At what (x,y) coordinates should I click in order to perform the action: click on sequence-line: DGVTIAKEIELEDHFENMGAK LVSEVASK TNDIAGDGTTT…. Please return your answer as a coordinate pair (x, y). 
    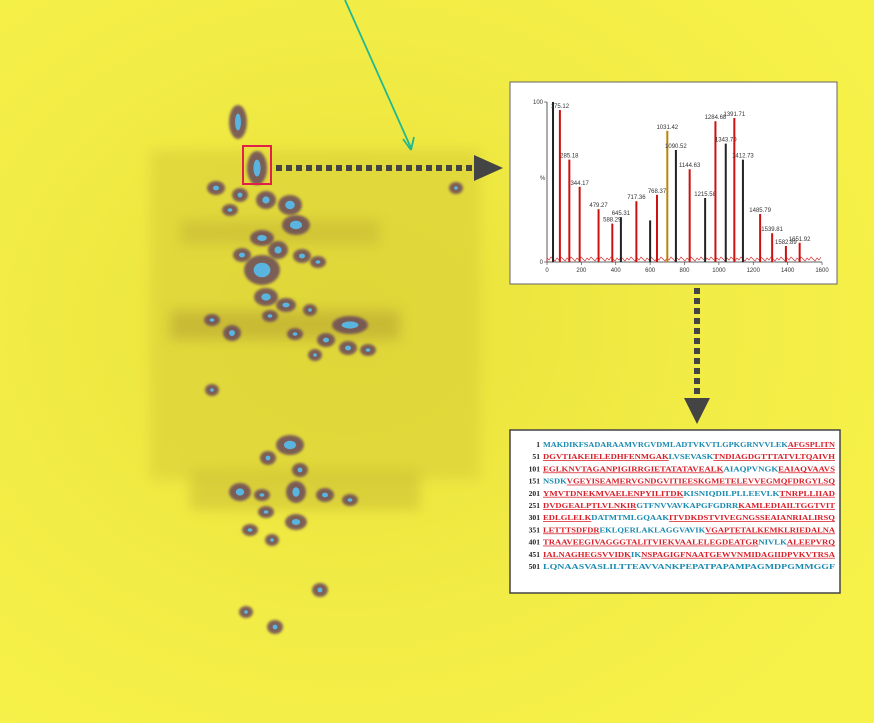
    Looking at the image, I should click on (689, 456).